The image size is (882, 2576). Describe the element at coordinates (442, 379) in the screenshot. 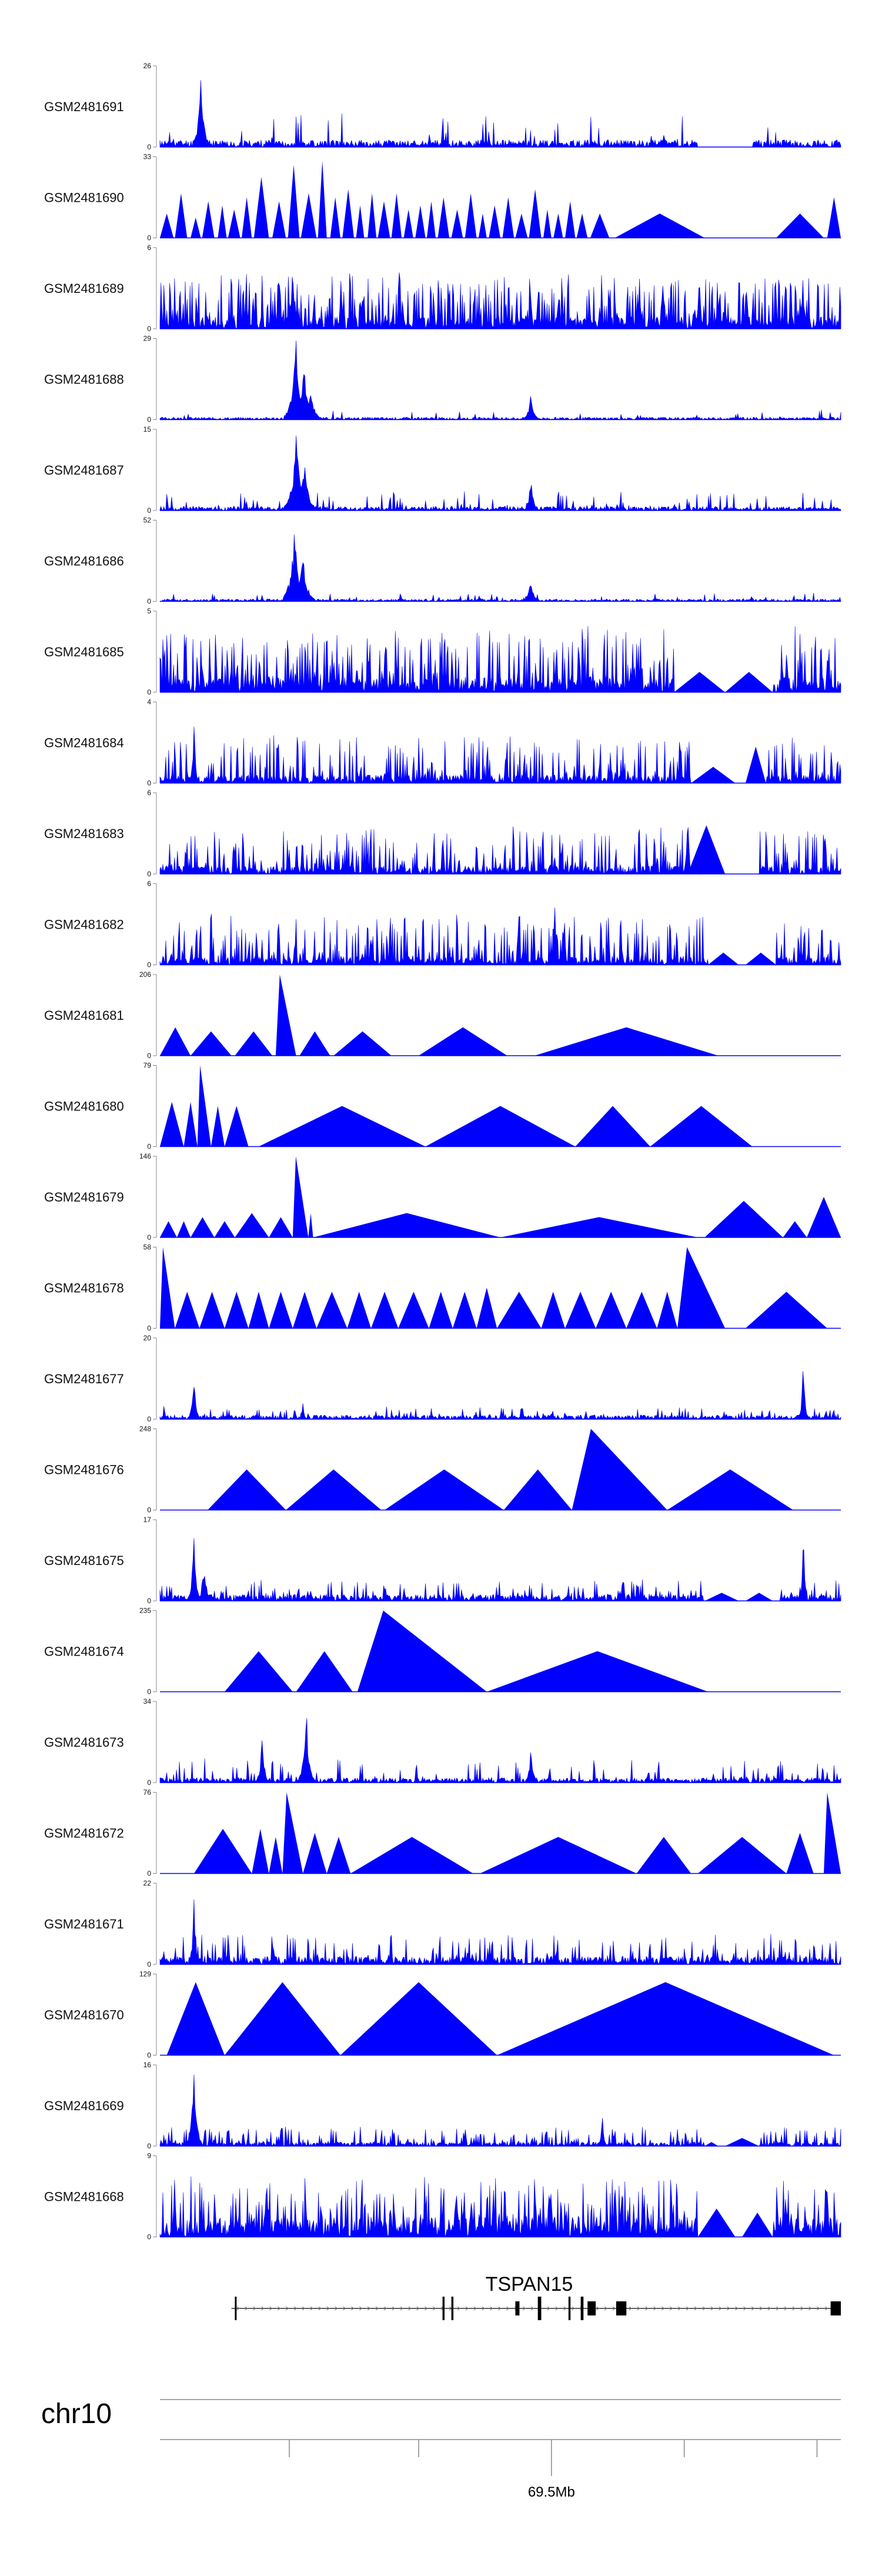

I see `track-GSM2481688: GSM2481688 29 0` at that location.